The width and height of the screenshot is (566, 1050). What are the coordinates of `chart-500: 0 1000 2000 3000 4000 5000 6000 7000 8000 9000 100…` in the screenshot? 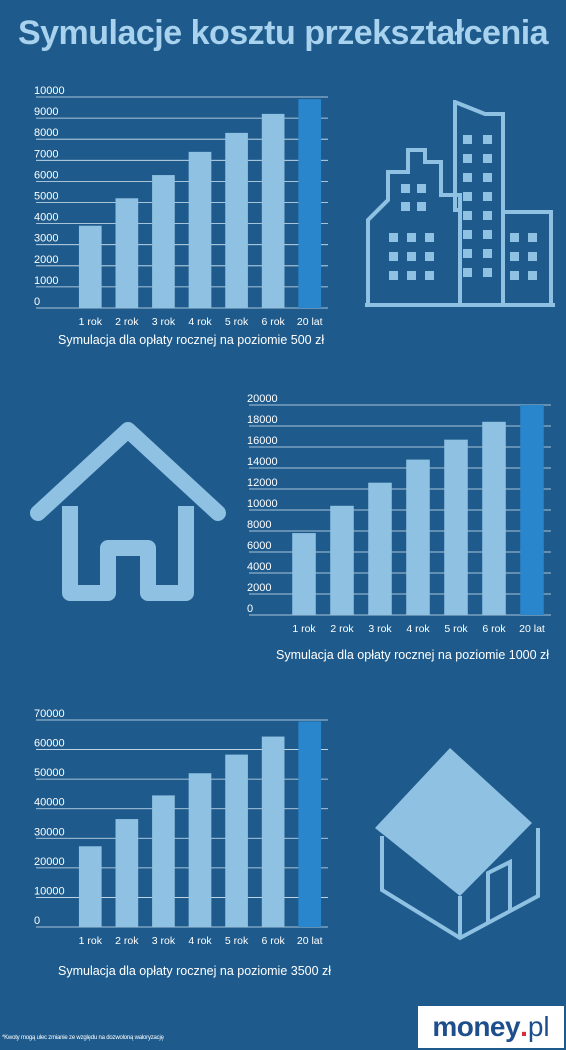 It's located at (181, 206).